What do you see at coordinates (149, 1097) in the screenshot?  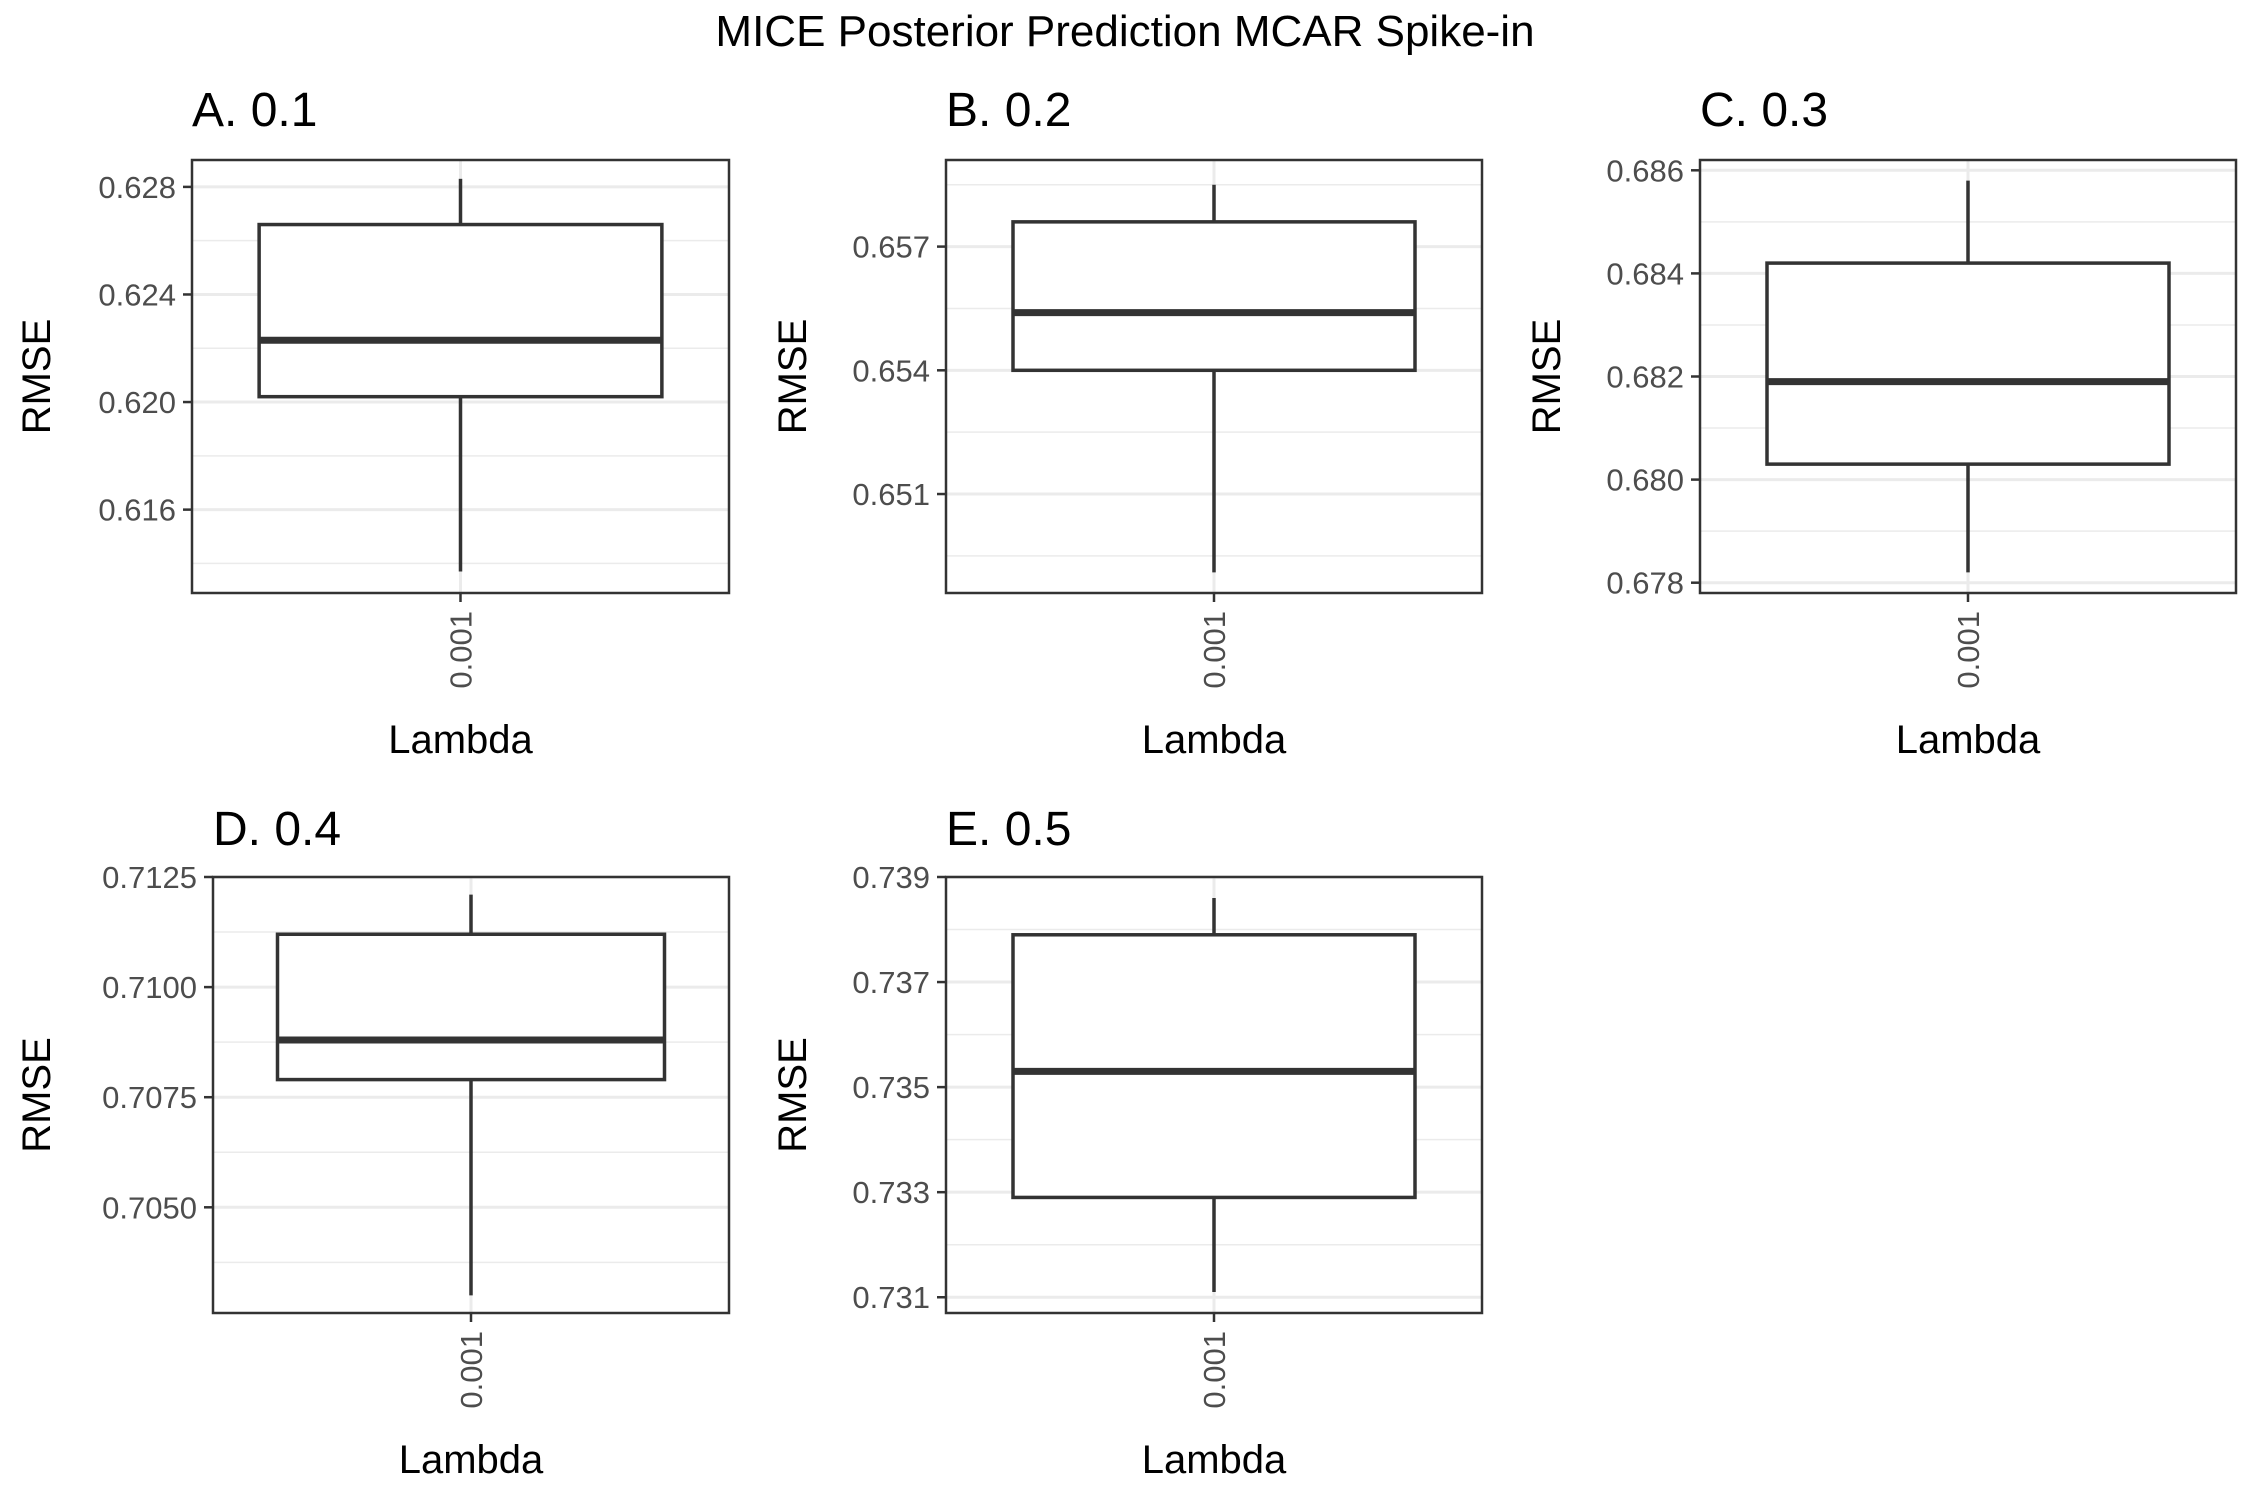 I see `y-tick-label: 0.7075` at bounding box center [149, 1097].